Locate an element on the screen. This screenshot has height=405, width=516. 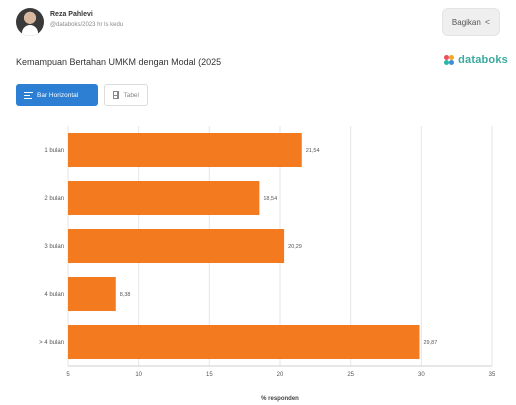
tab-bar-horizontal: Bar Horizontal is located at coordinates (57, 95).